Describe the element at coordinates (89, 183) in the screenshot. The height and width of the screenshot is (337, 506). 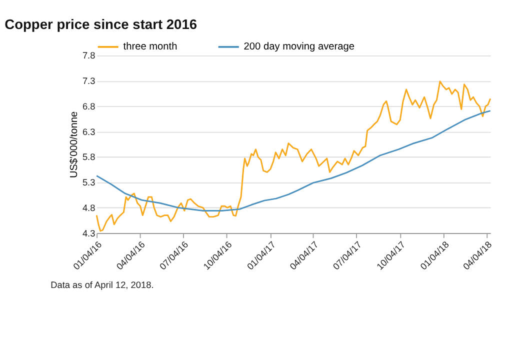
I see `y-tick-label: 5.3` at that location.